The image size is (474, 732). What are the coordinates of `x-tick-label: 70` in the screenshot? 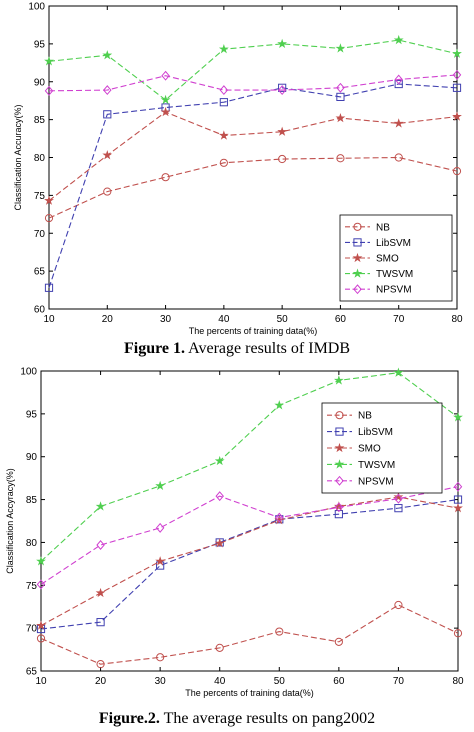 It's located at (399, 319).